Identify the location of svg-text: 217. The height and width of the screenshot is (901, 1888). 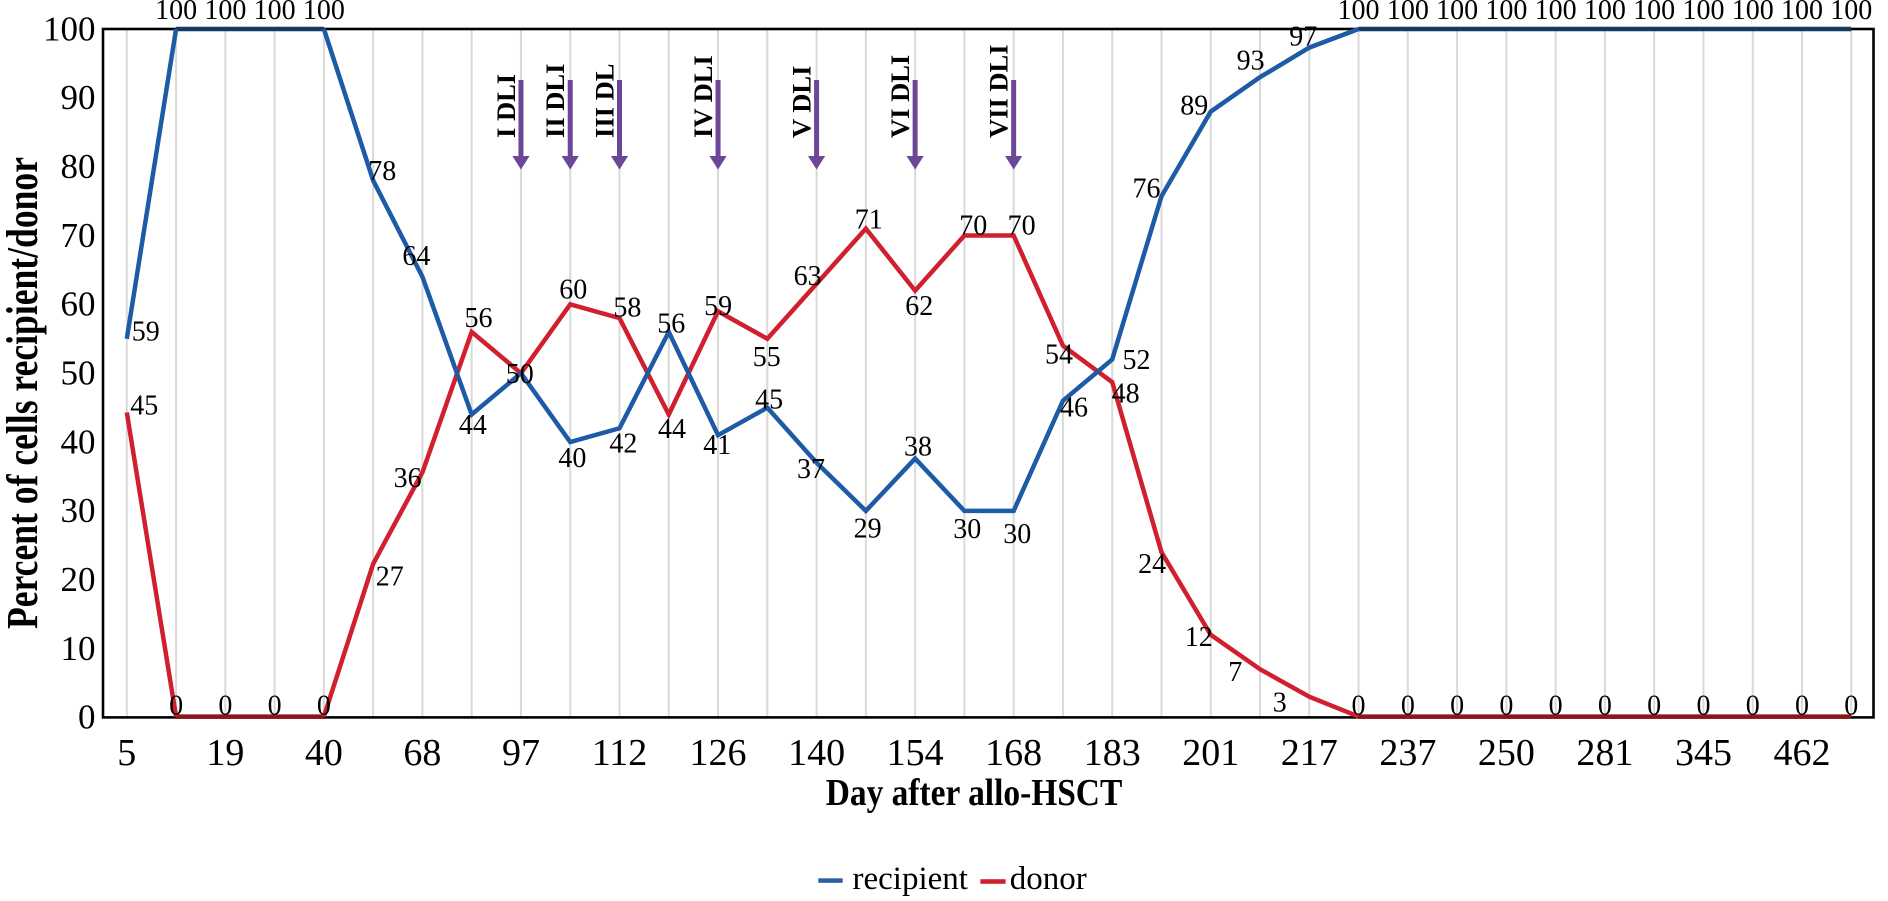
(1309, 753).